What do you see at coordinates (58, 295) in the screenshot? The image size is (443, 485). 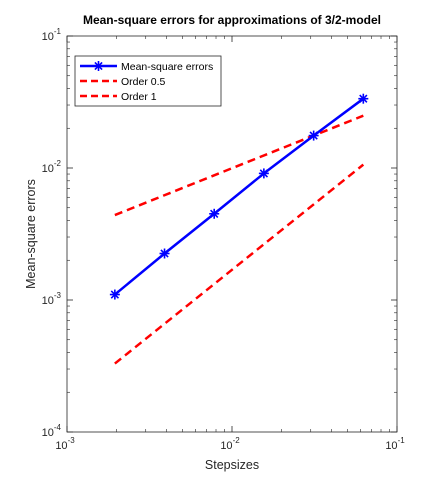 I see `y-tick-exp: -3` at bounding box center [58, 295].